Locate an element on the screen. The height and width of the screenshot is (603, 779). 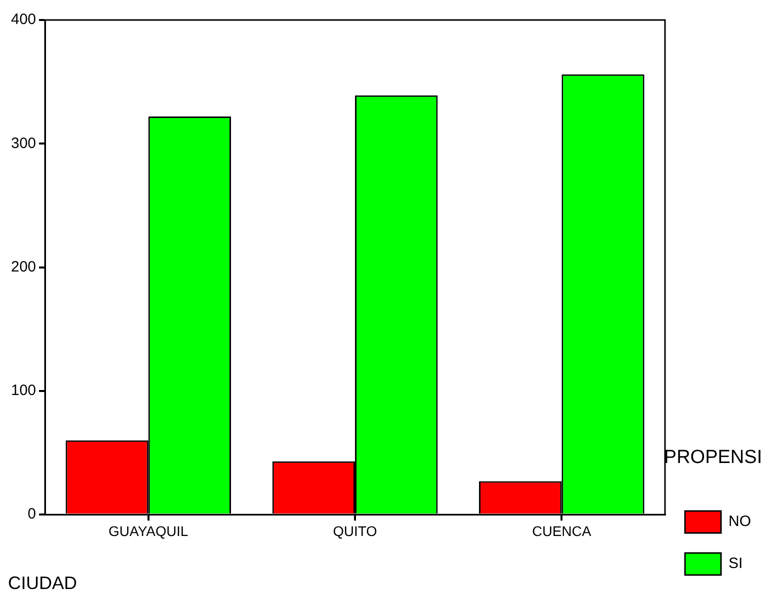
y-tick-label: 100 is located at coordinates (23, 391).